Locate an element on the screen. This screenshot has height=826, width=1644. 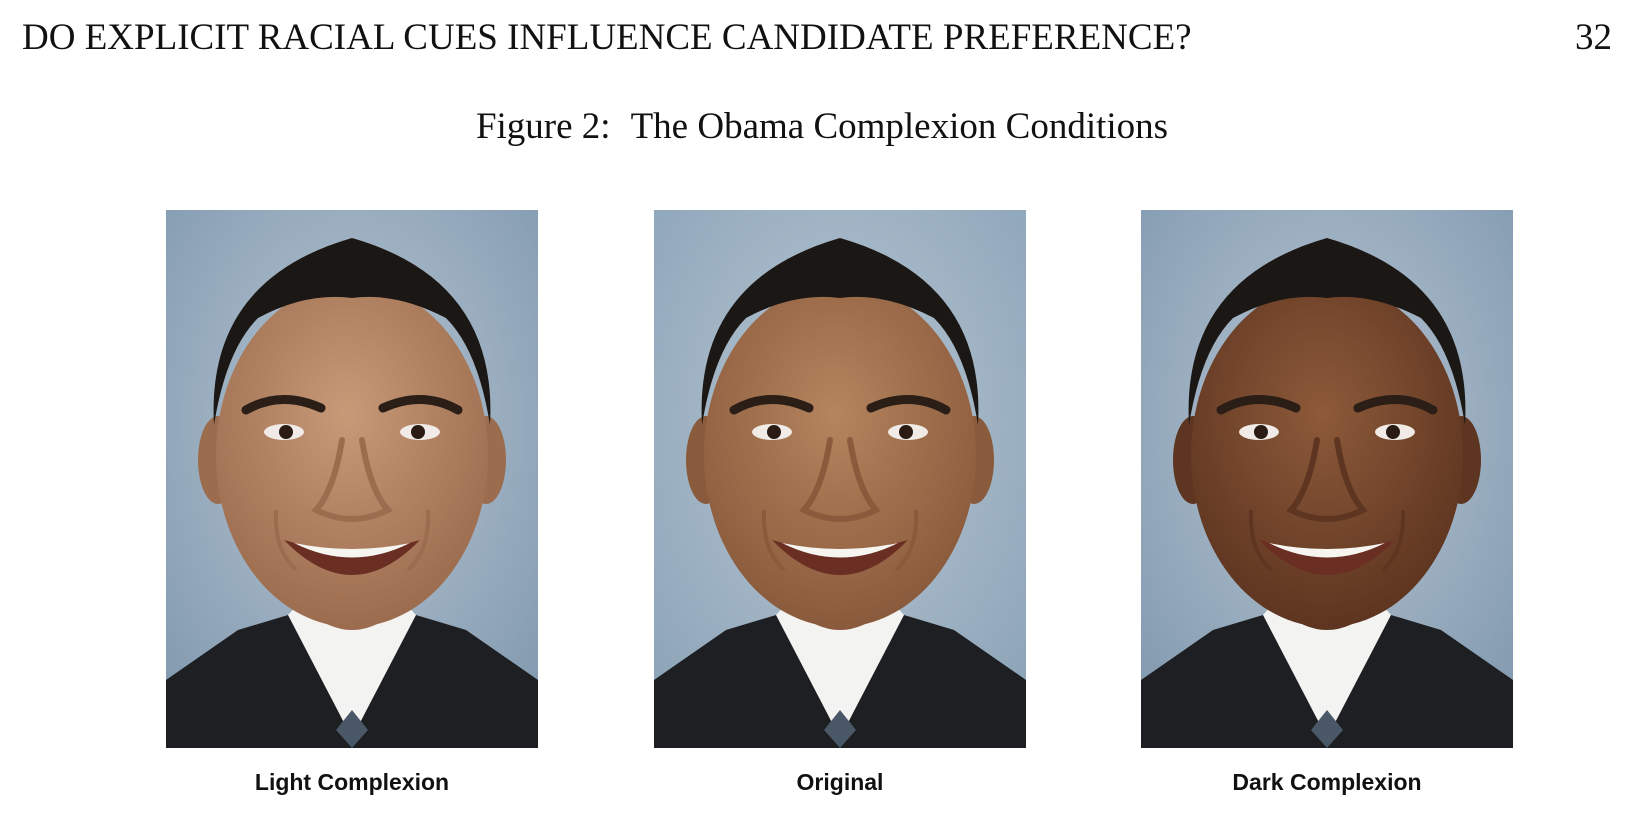
figure-title: The Obama Complexion Conditions is located at coordinates (899, 126).